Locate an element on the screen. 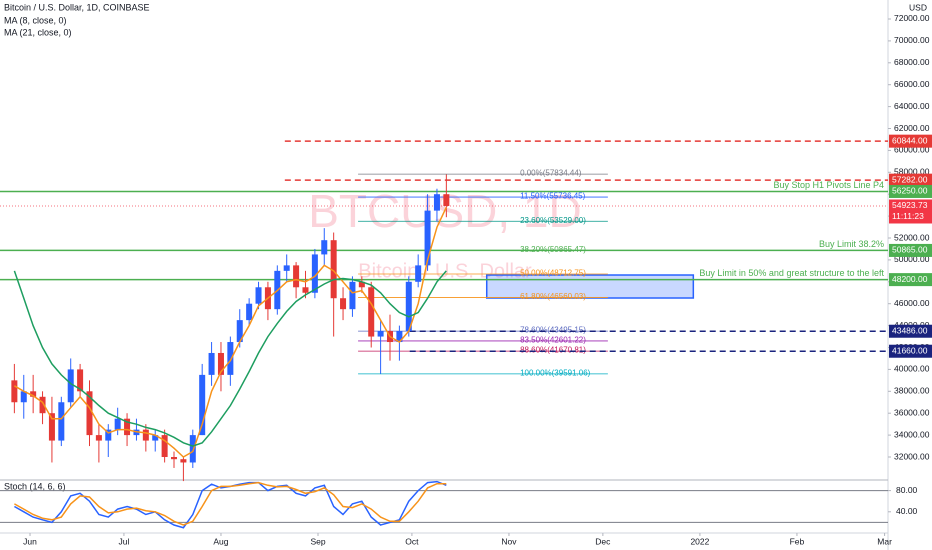 This screenshot has height=550, width=932. x-tick-label: Mar is located at coordinates (884, 541).